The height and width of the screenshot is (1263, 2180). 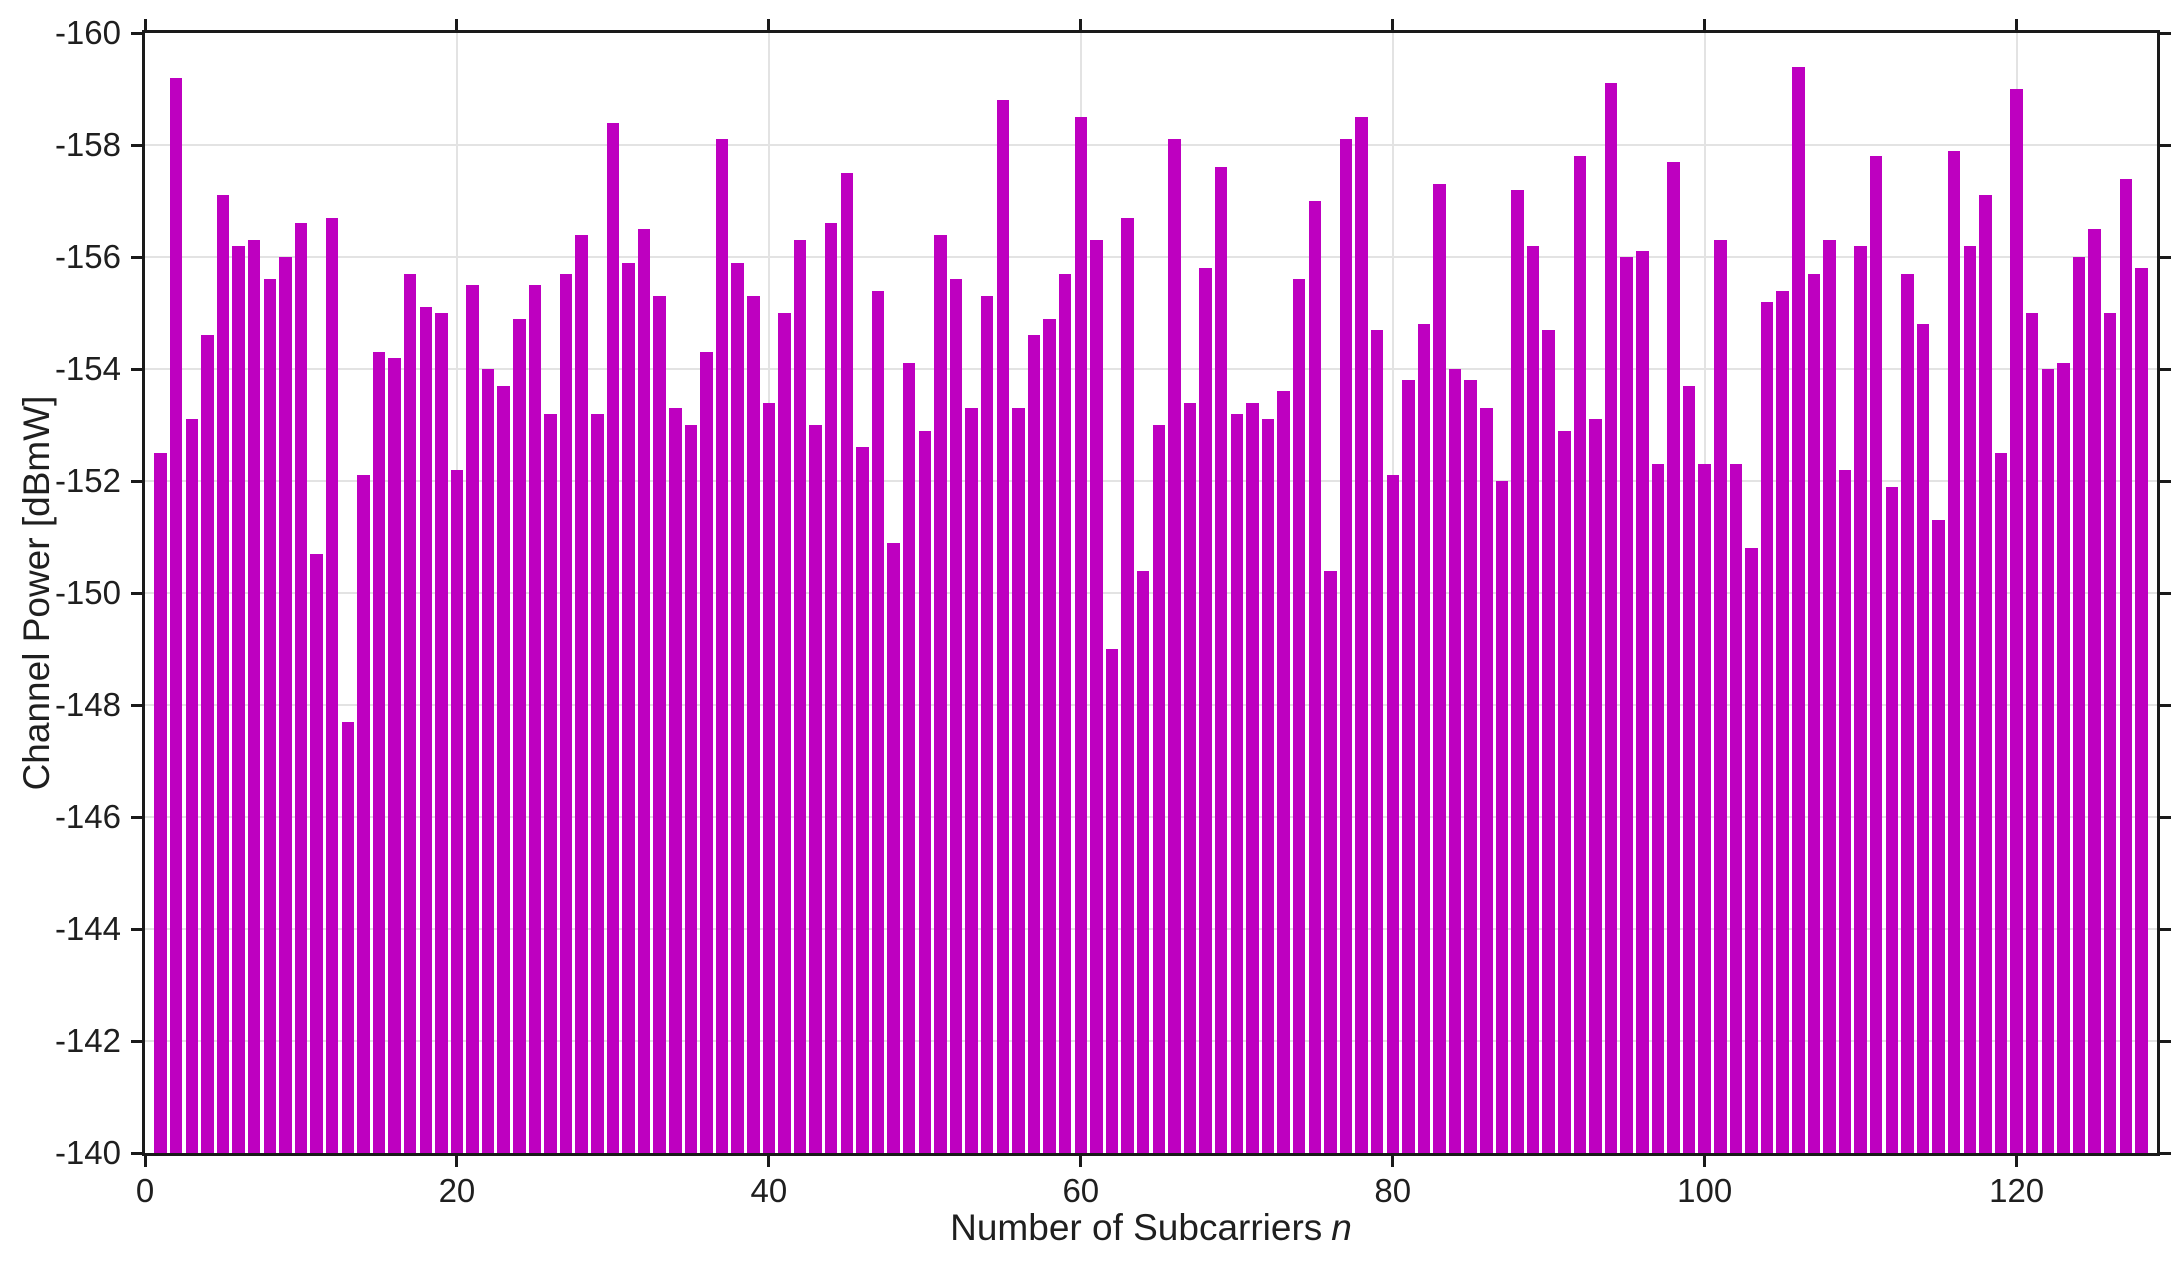 I want to click on x-tick-label: 20, so click(x=457, y=1190).